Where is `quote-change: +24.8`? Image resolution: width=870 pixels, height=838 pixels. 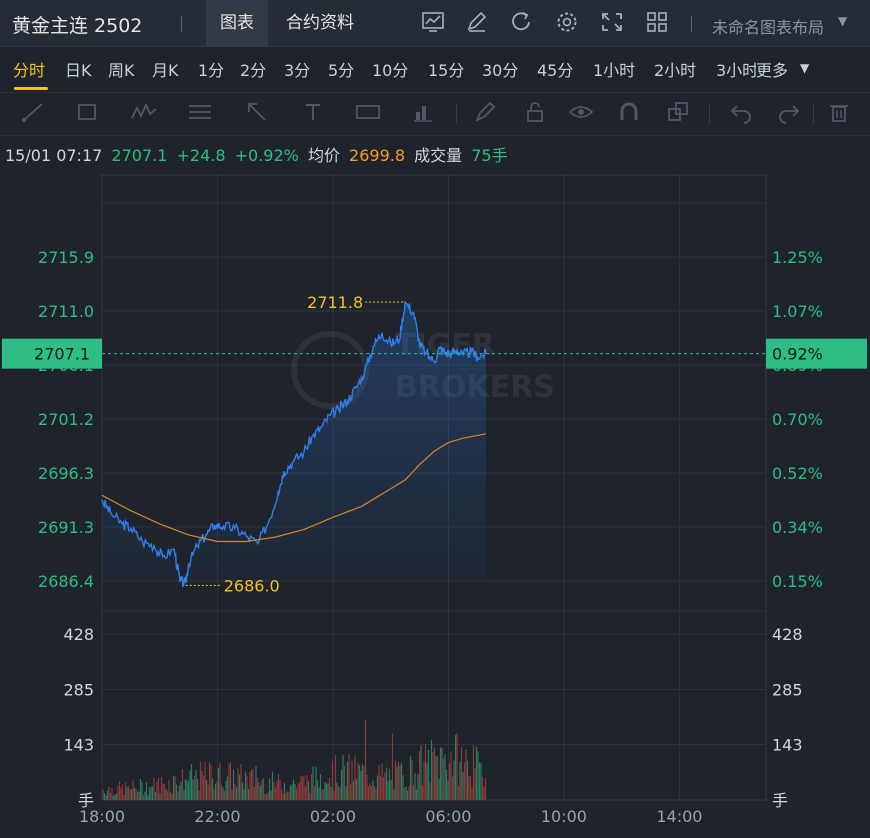
quote-change: +24.8 is located at coordinates (201, 155).